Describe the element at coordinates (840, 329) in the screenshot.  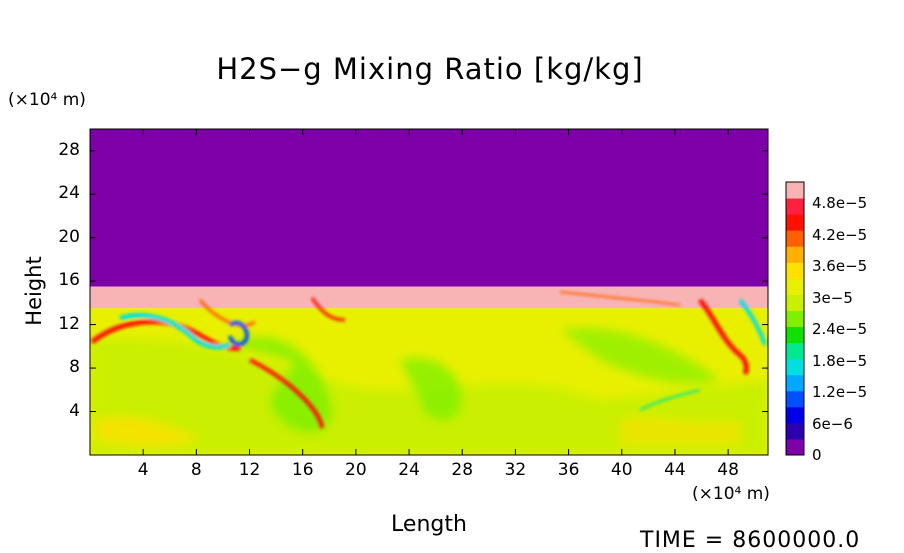
I see `colorbar-tick-label: 2.4e−5` at that location.